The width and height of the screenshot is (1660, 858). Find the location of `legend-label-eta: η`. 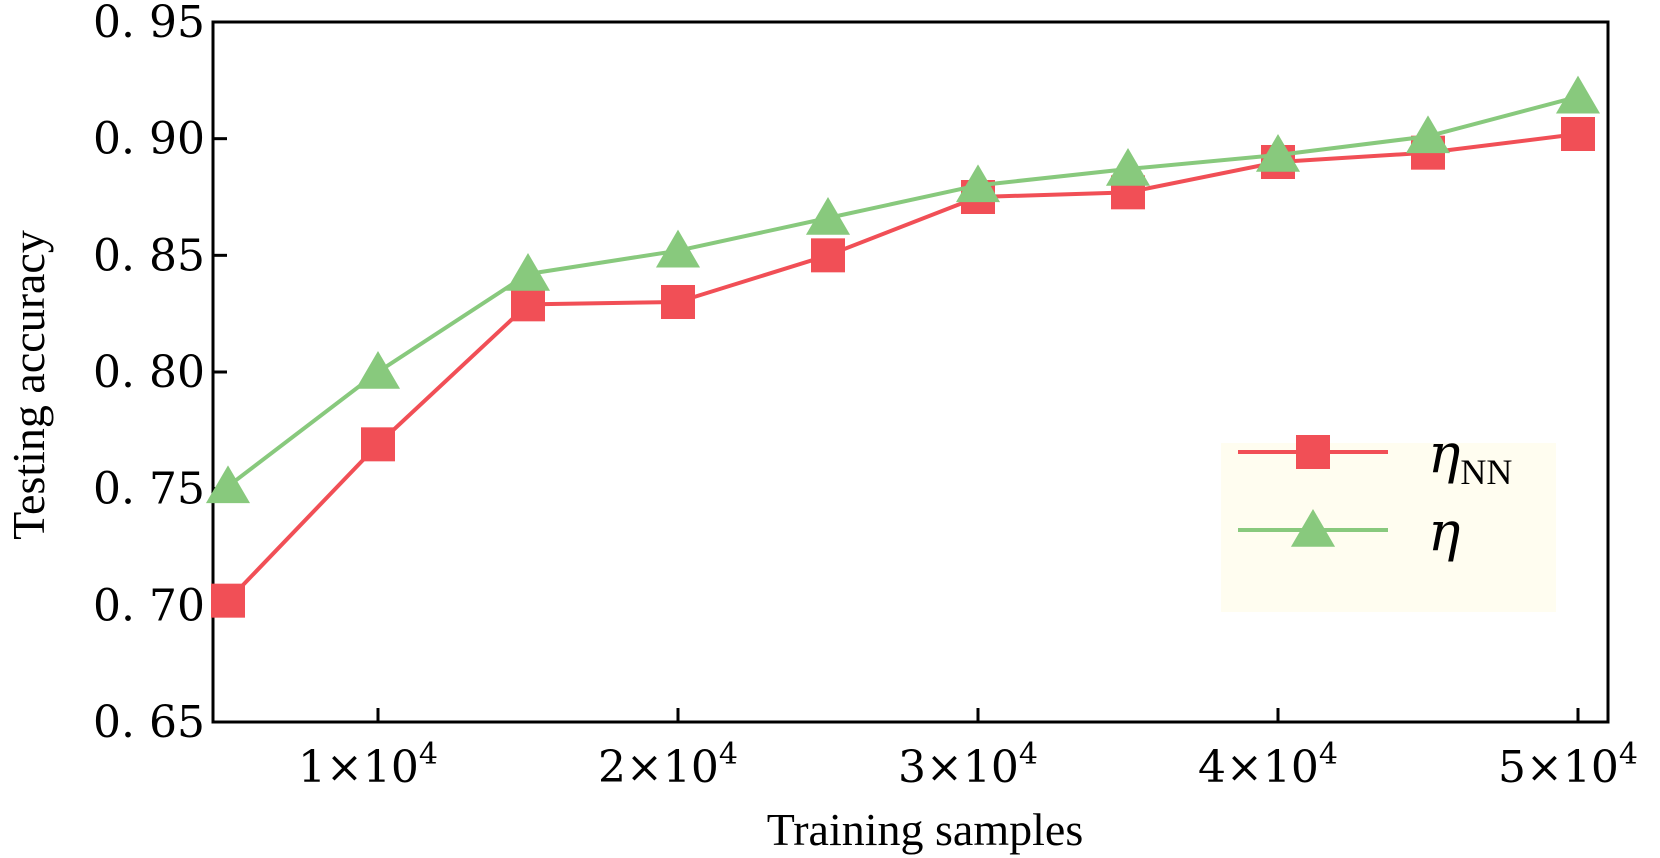

legend-label-eta: η is located at coordinates (1444, 531).